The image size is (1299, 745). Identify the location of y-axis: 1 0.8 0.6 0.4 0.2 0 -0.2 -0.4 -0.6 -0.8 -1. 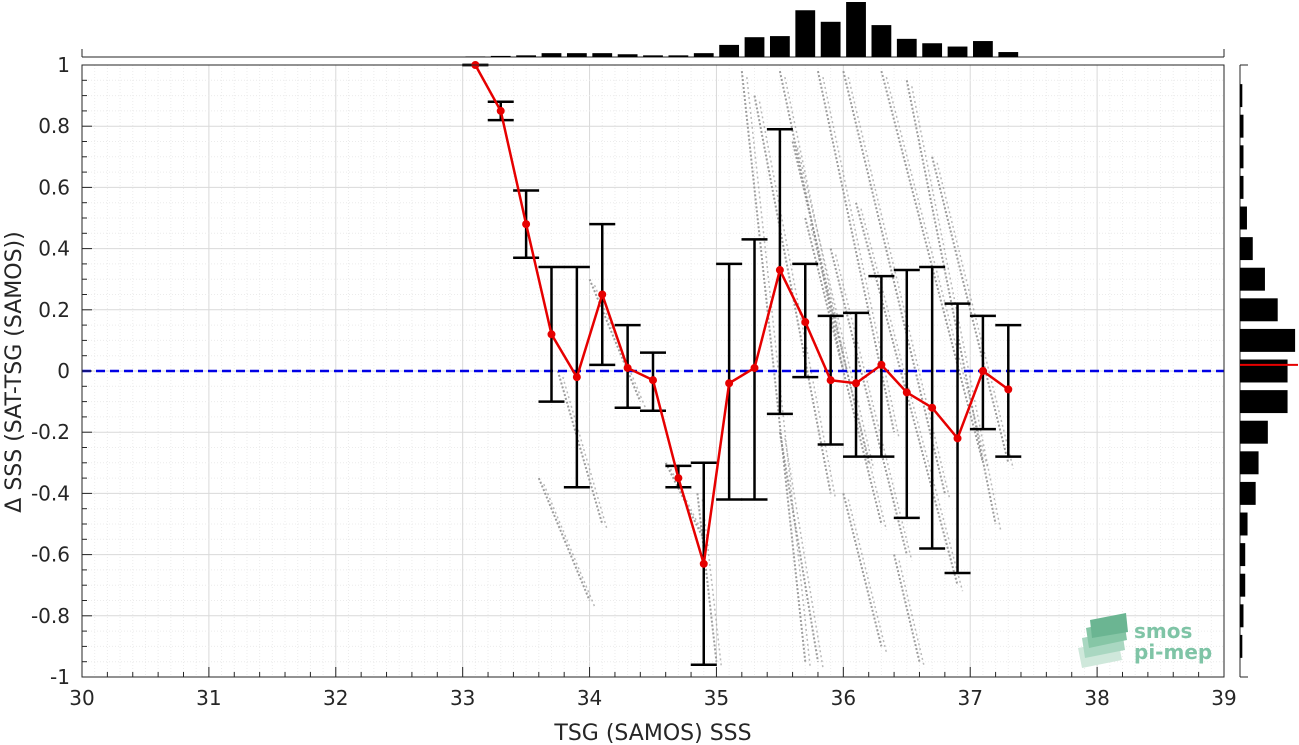
(61, 371).